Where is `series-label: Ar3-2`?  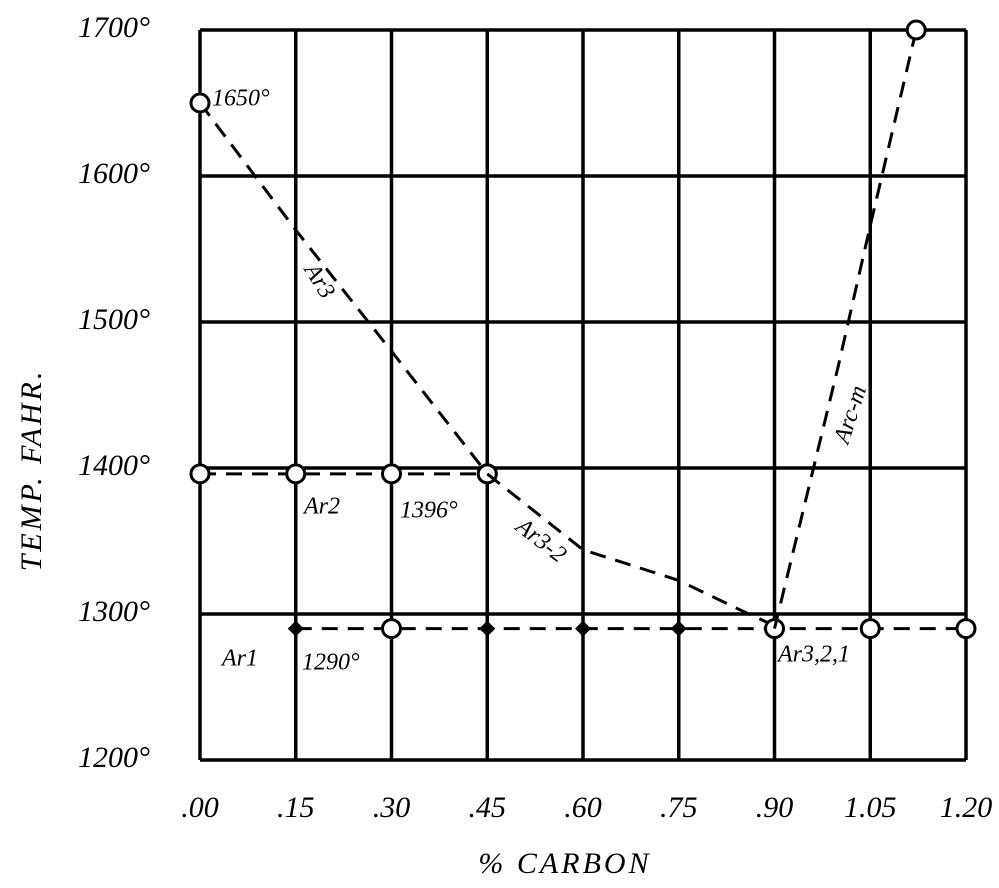 series-label: Ar3-2 is located at coordinates (540, 540).